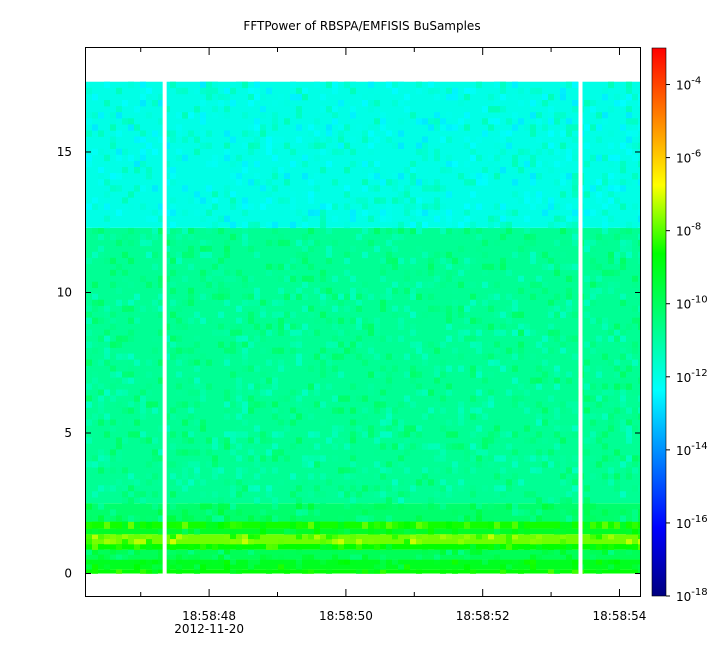  I want to click on band-fill, so click(363, 539).